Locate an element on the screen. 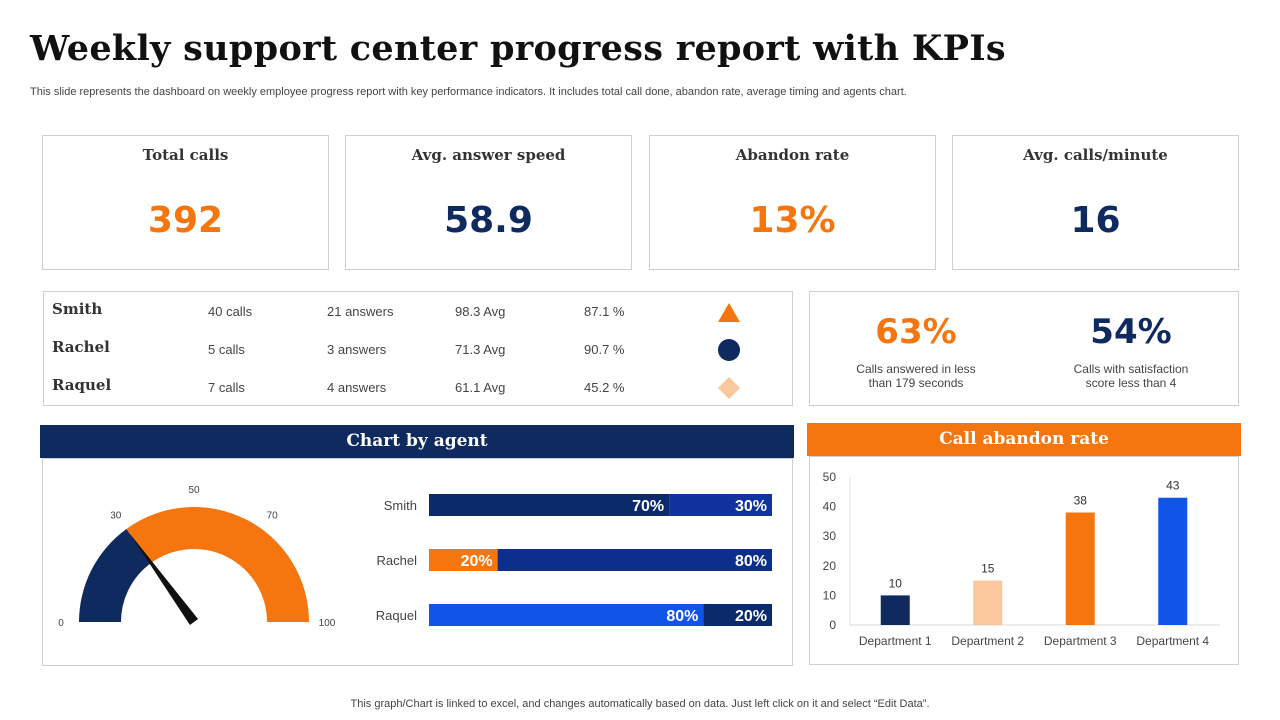 This screenshot has height=720, width=1280. diamond-icon is located at coordinates (729, 388).